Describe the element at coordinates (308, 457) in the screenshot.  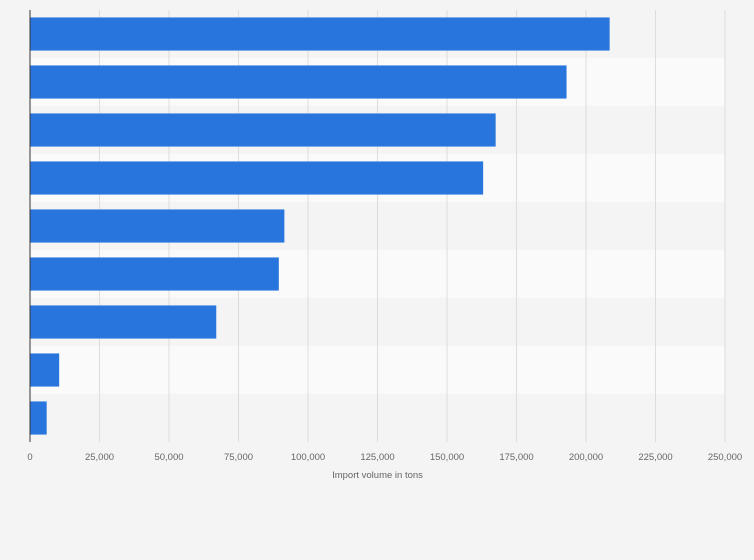
I see `x-tick-label: 100,000` at that location.